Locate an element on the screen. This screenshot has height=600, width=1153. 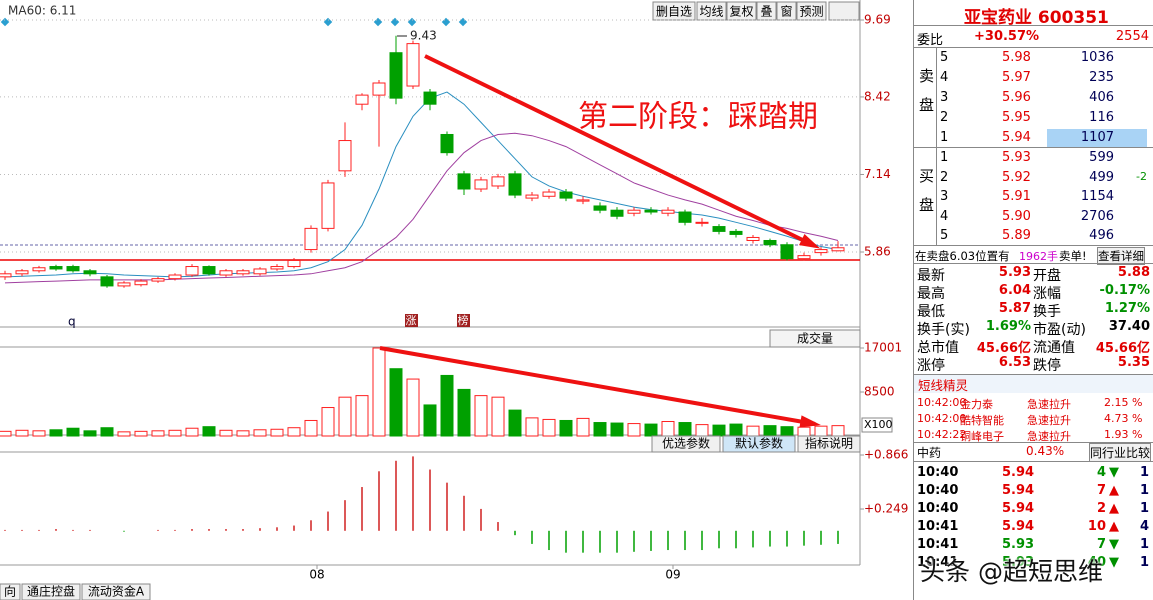
y-tick-label: 9.69 is located at coordinates (877, 20).